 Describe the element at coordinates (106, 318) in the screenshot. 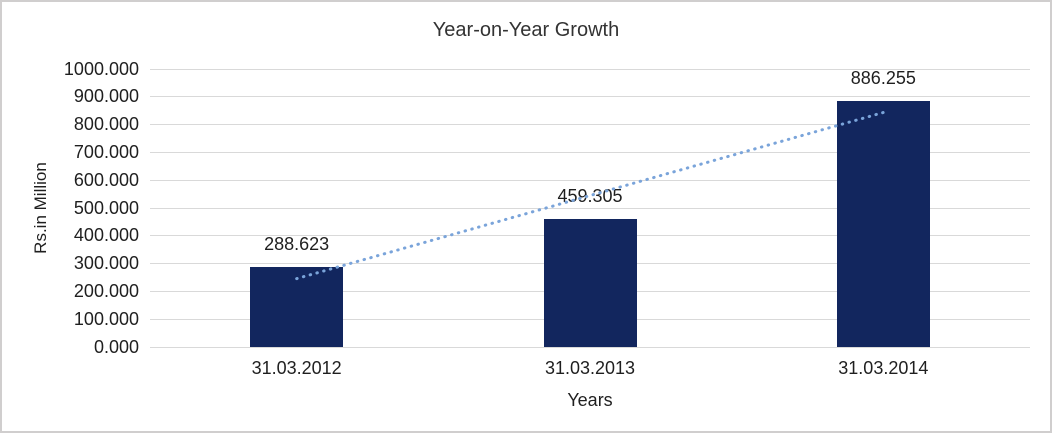

I see `y-tick-label: 100.000` at that location.